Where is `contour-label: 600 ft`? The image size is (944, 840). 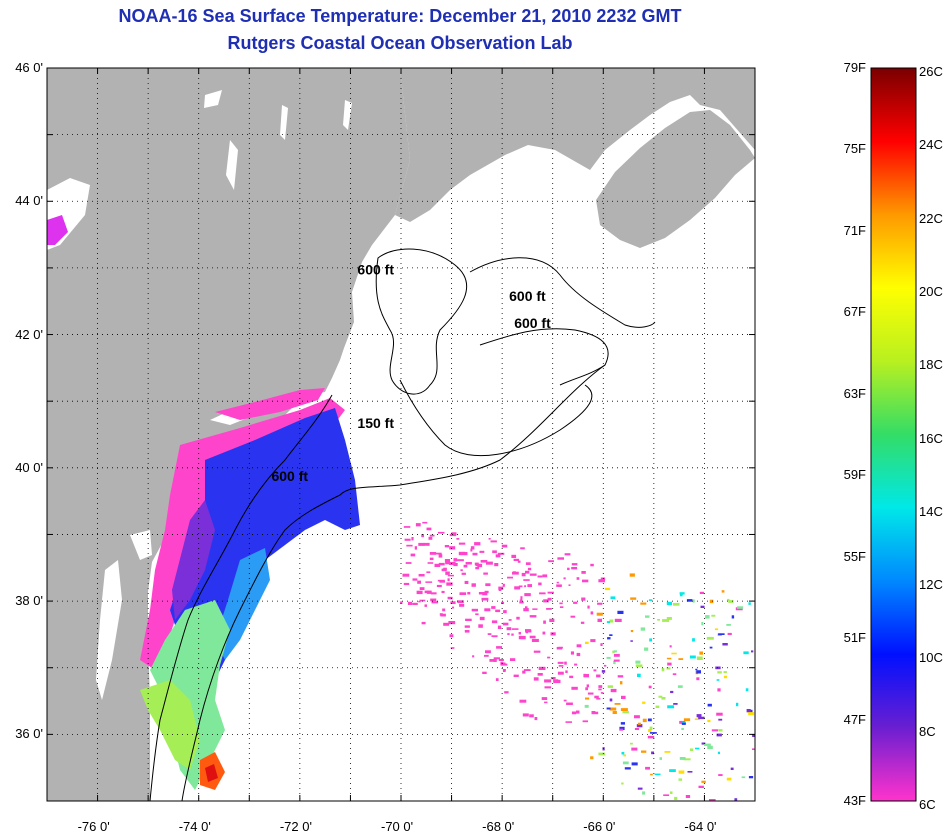
contour-label: 600 ft is located at coordinates (289, 476).